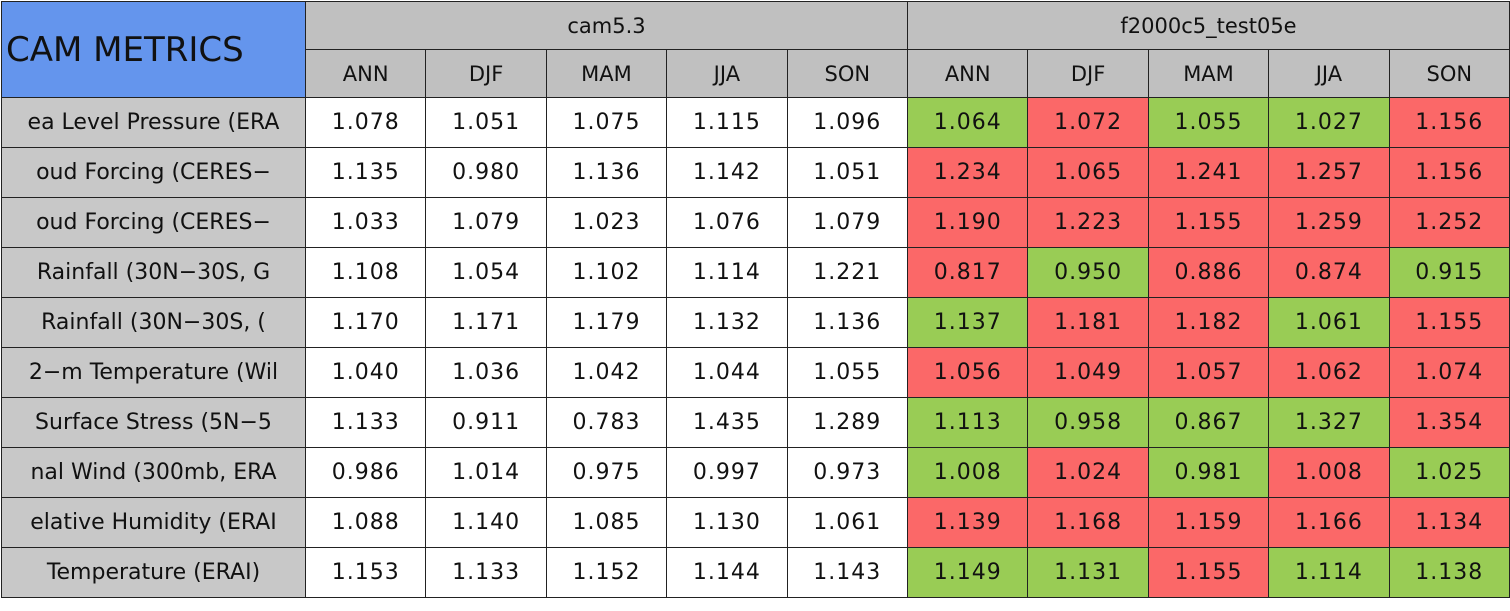 The image size is (1510, 611). I want to click on row-label: oud Forcing (CERES−, so click(153, 172).